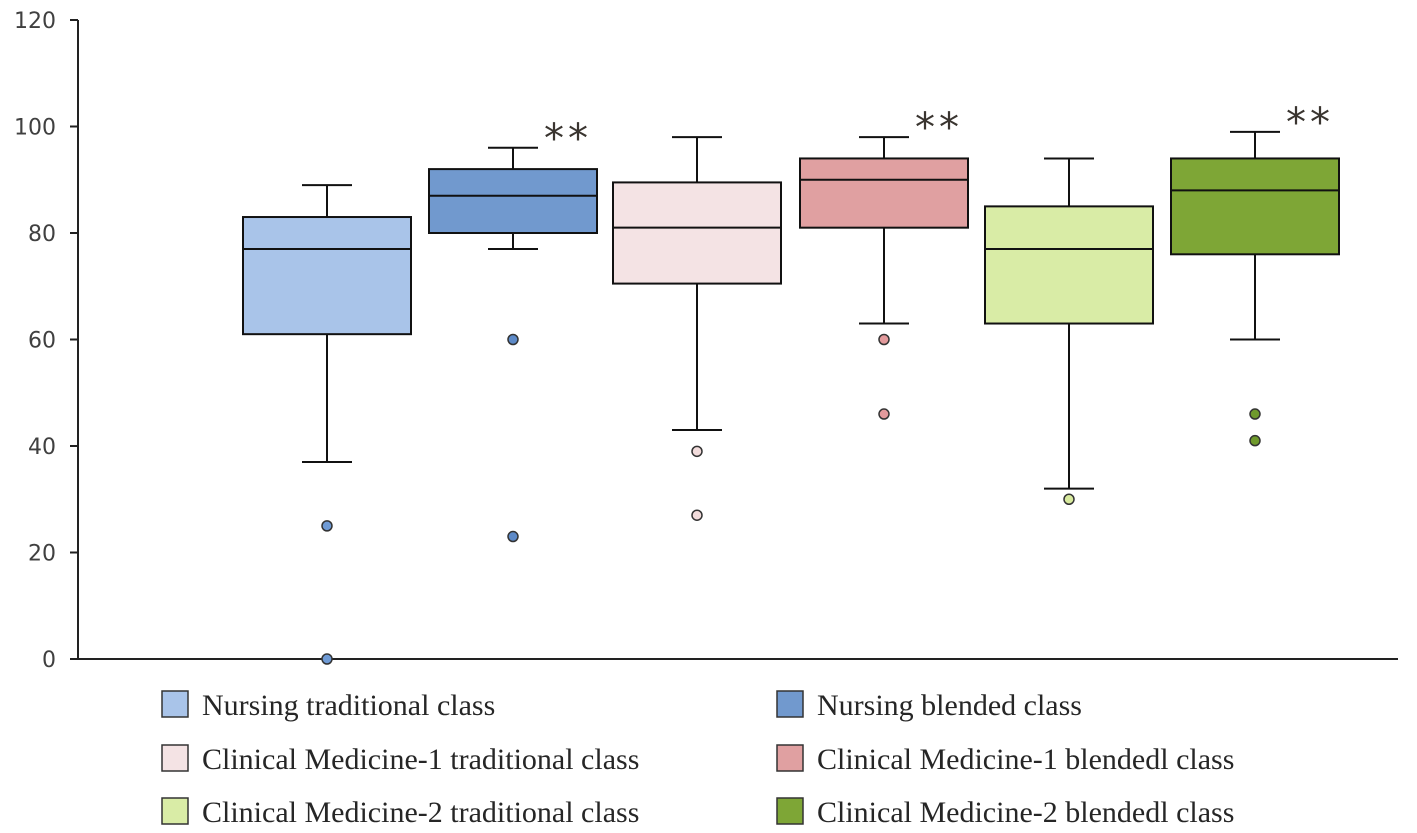 The width and height of the screenshot is (1417, 833). I want to click on y-tick-label: 100, so click(35, 128).